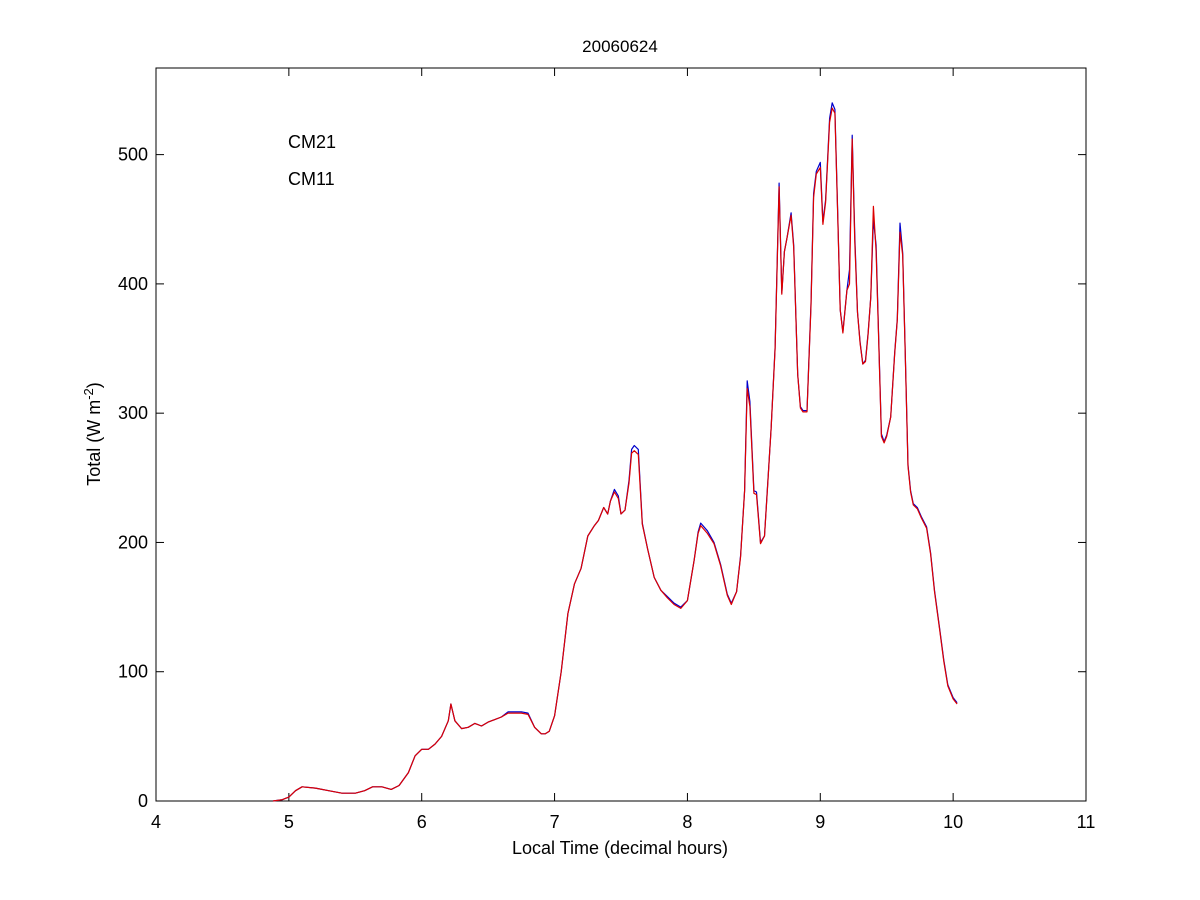  Describe the element at coordinates (156, 822) in the screenshot. I see `x-tick-label: 4` at that location.